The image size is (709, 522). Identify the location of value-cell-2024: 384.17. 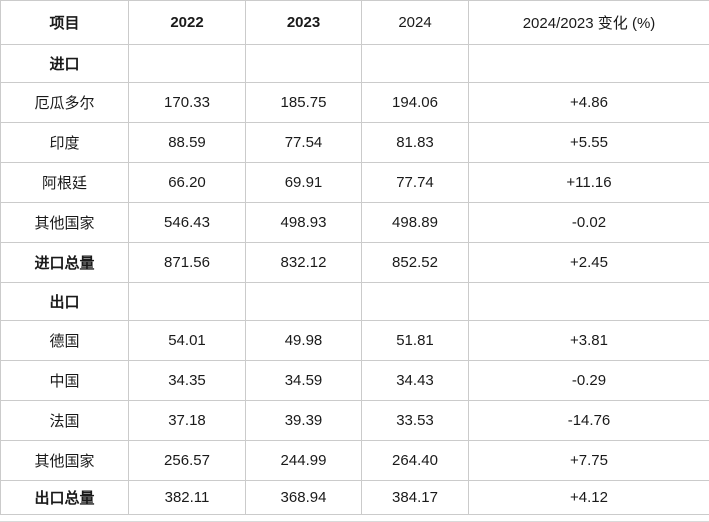
(415, 498).